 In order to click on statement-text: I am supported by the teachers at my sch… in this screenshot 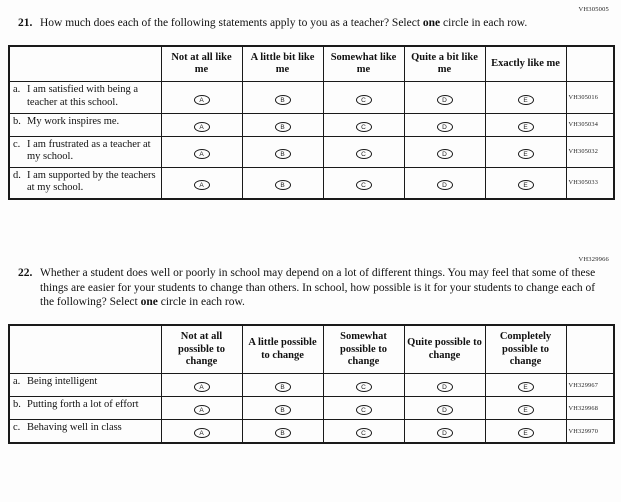, I will do `click(91, 181)`.